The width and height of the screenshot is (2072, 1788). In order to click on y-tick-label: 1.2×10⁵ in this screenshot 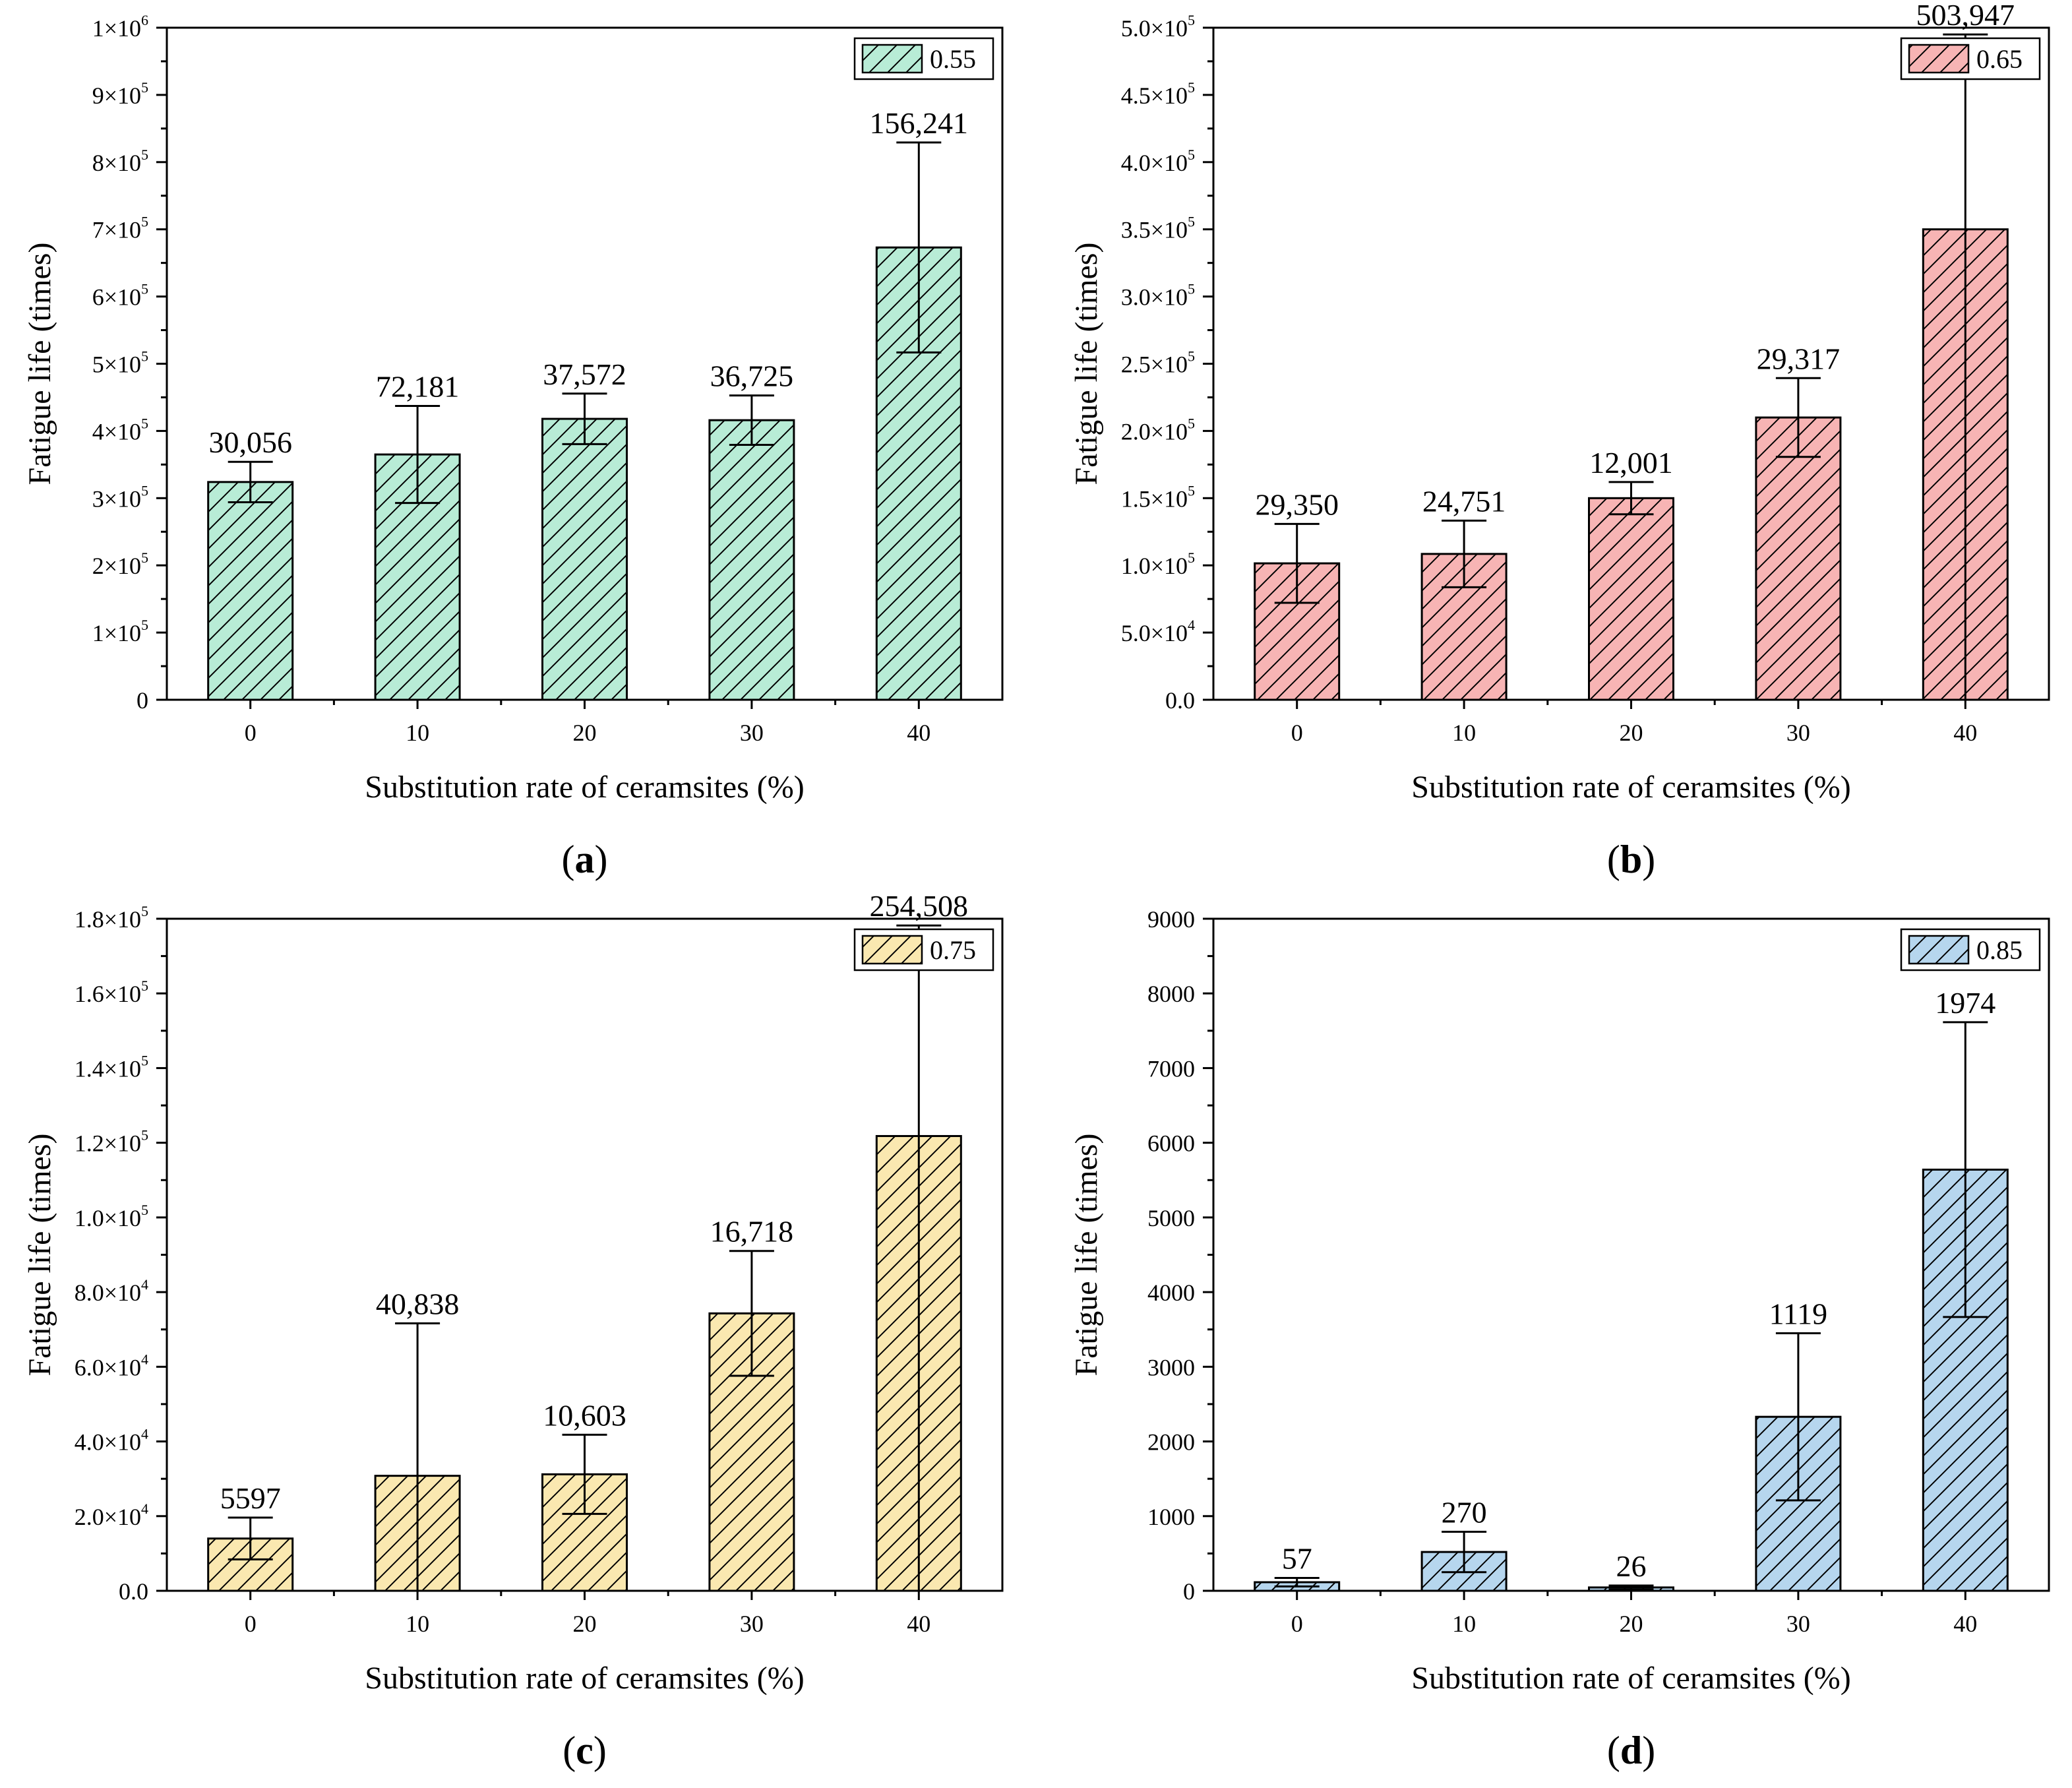, I will do `click(111, 1142)`.